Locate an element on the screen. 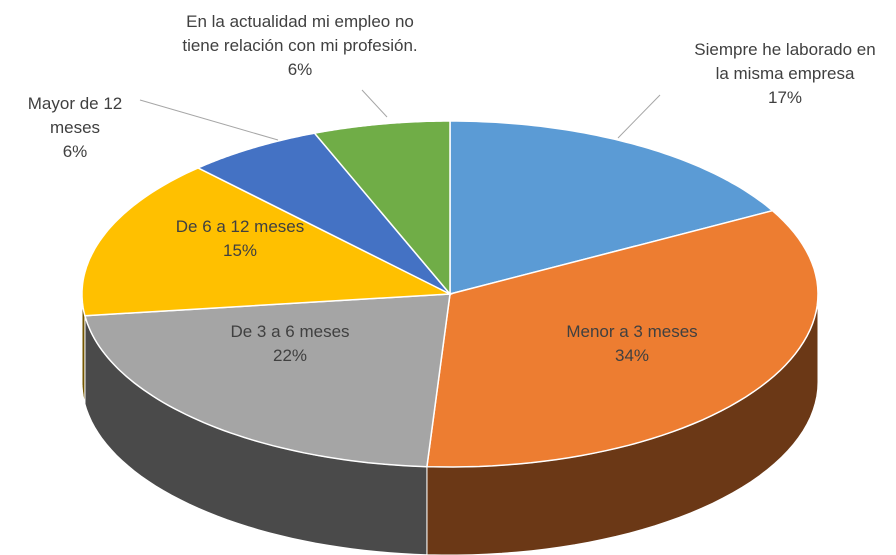 The height and width of the screenshot is (555, 896). category-label: Mayor de 12 meses is located at coordinates (75, 115).